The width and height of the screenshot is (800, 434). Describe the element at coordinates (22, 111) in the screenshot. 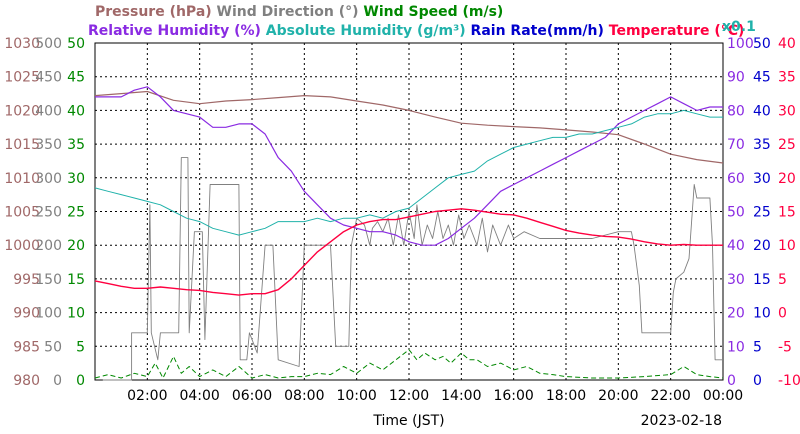

I see `pressure-tick-label: 1020` at that location.